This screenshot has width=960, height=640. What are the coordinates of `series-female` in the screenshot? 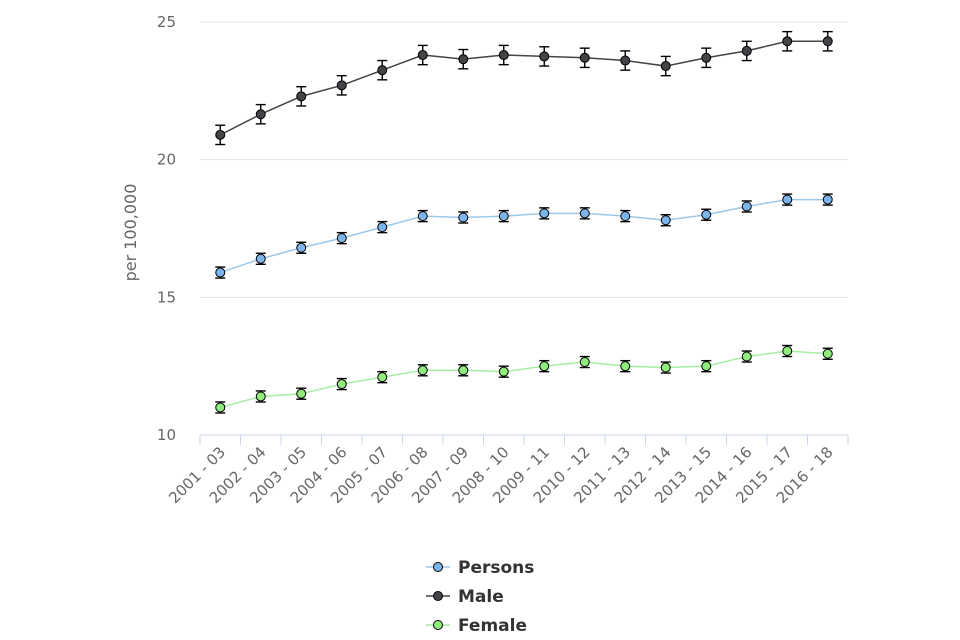 It's located at (524, 379).